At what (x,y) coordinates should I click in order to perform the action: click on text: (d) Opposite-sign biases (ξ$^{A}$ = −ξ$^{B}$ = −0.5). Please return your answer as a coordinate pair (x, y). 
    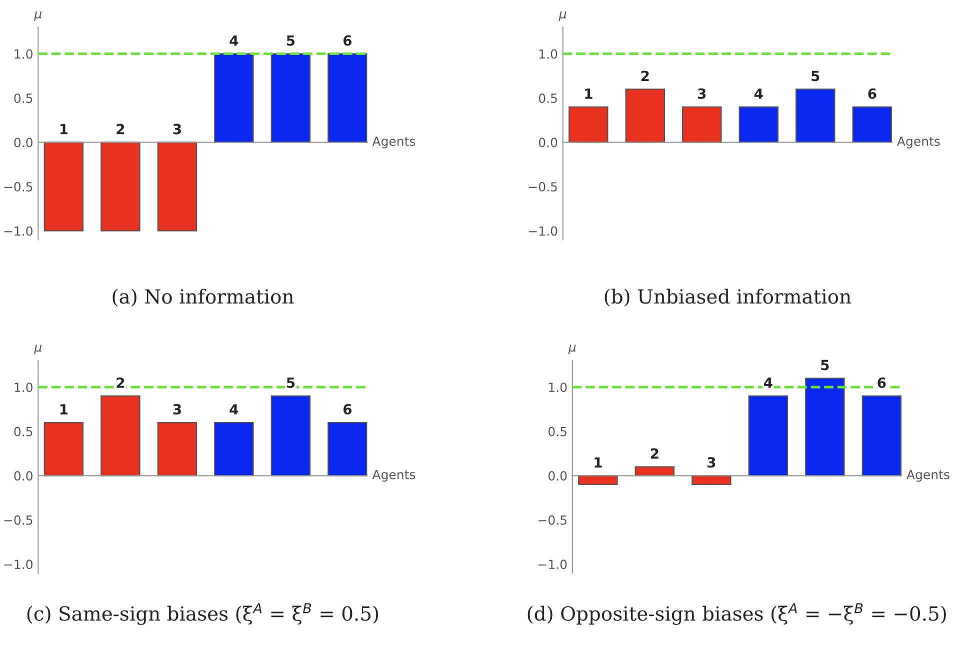
    Looking at the image, I should click on (737, 614).